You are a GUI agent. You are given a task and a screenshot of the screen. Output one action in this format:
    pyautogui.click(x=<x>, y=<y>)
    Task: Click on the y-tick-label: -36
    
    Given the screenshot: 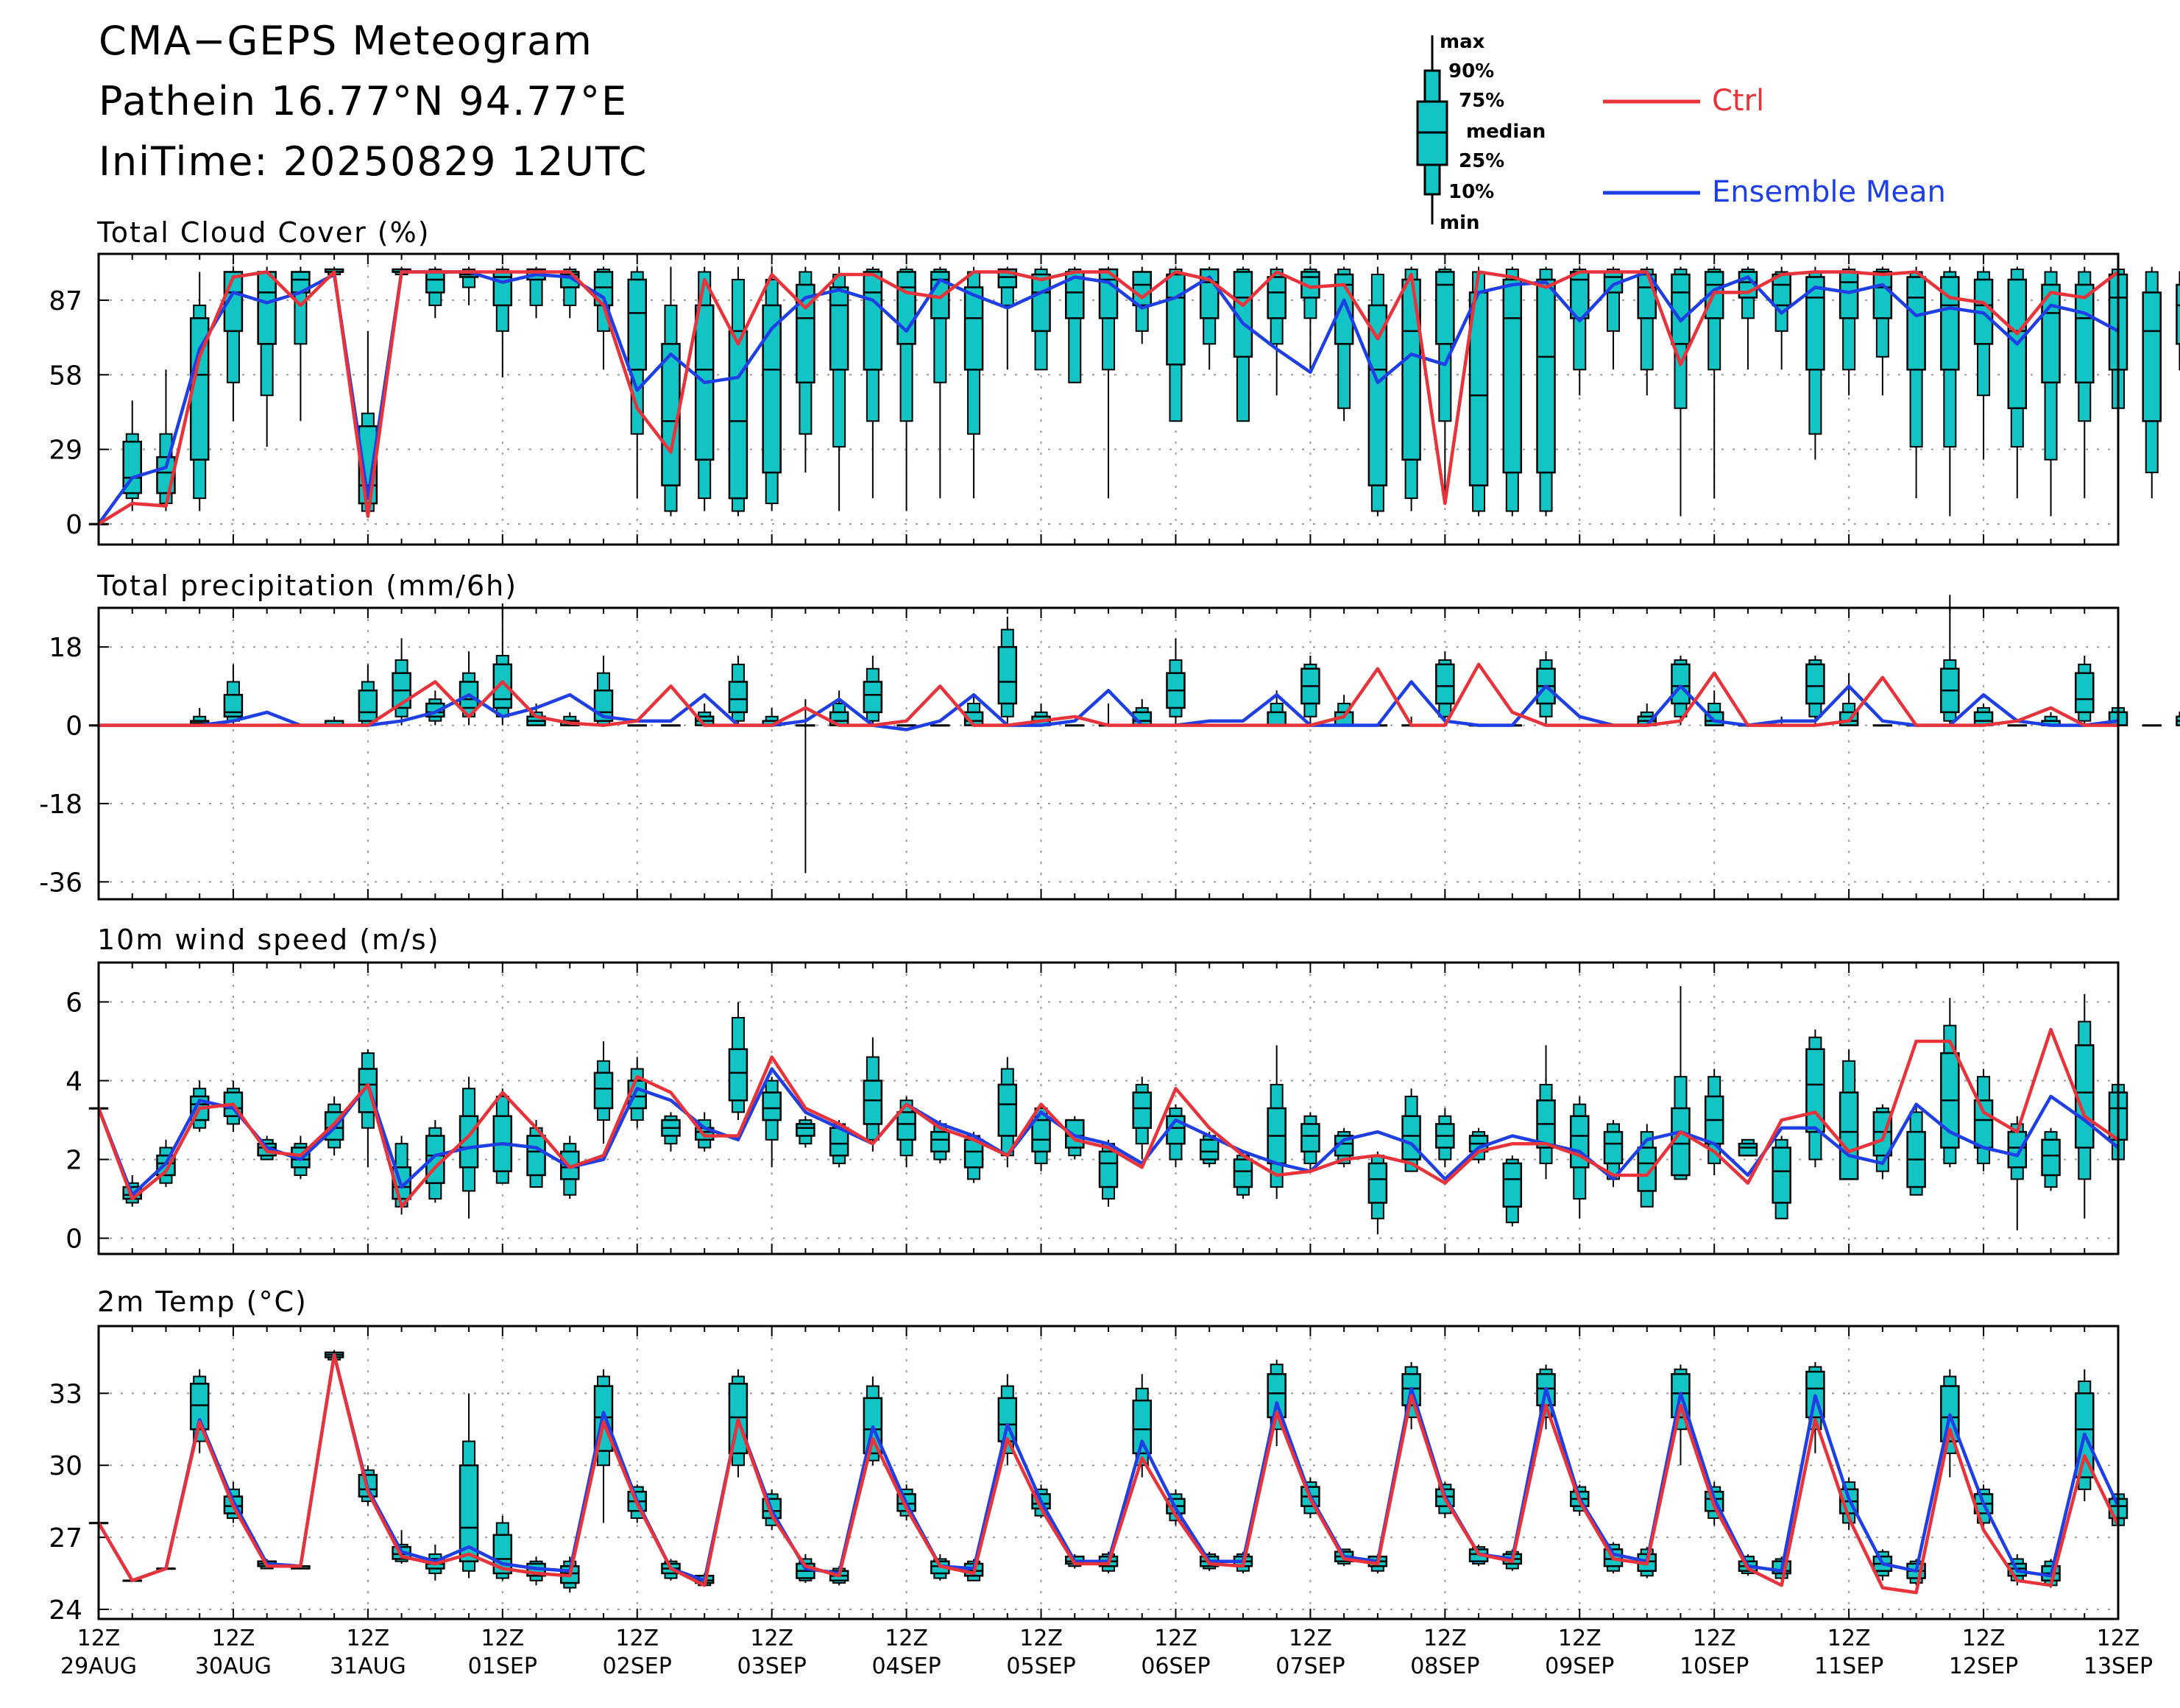 What is the action you would take?
    pyautogui.click(x=60, y=883)
    